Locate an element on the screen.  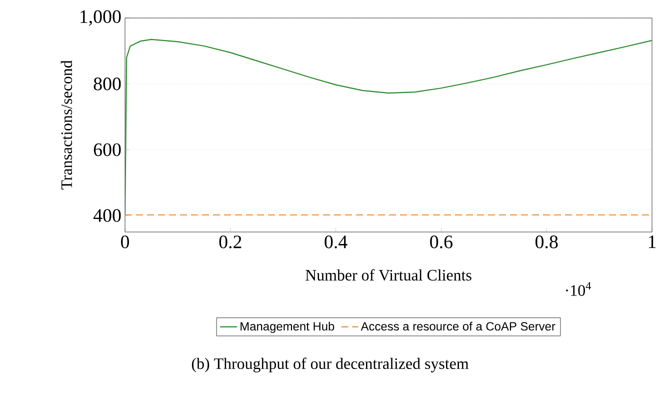
y-tick-label: 400 is located at coordinates (107, 215).